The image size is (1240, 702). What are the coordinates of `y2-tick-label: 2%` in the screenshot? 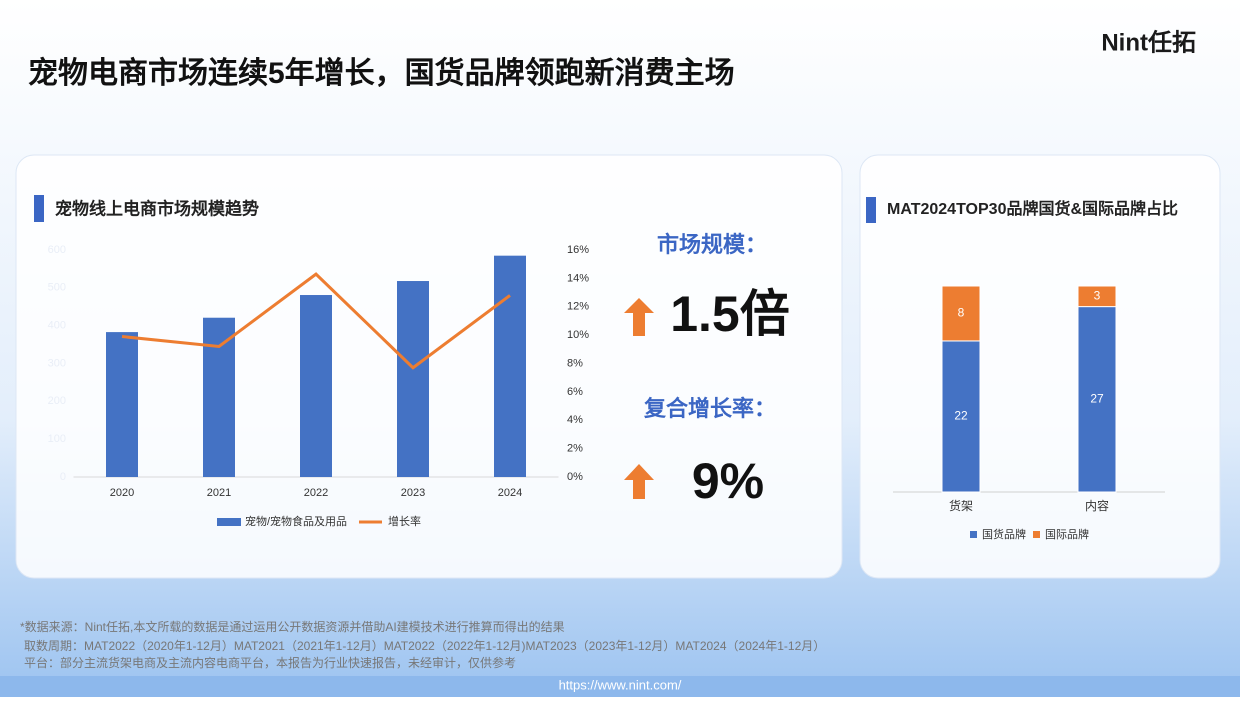 It's located at (575, 449).